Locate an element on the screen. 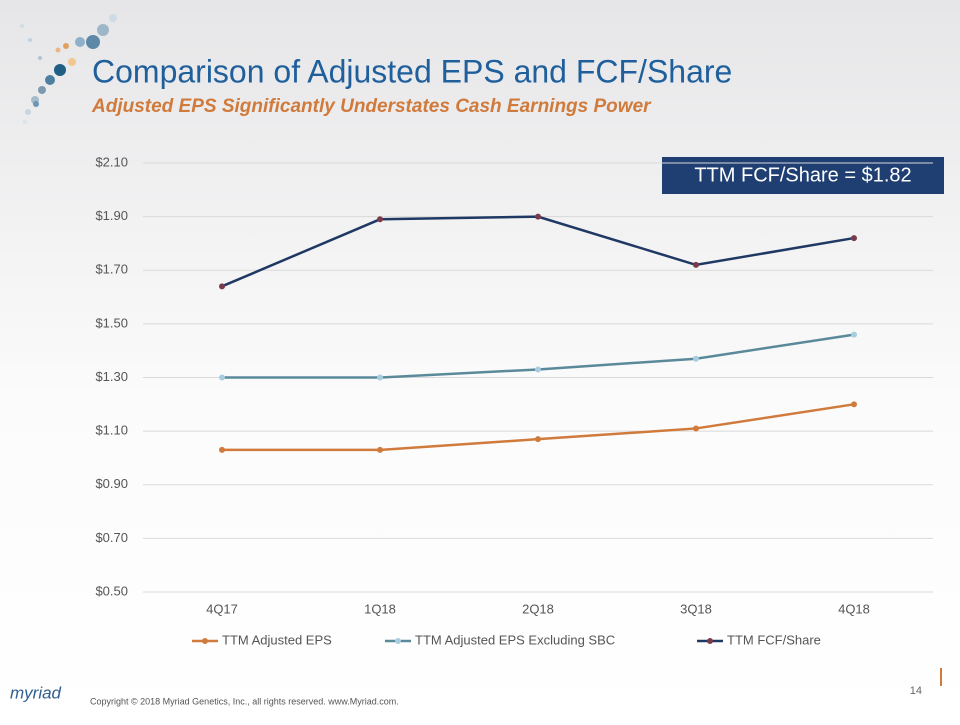 This screenshot has height=725, width=960. x-tick-label: 3Q18 is located at coordinates (696, 608).